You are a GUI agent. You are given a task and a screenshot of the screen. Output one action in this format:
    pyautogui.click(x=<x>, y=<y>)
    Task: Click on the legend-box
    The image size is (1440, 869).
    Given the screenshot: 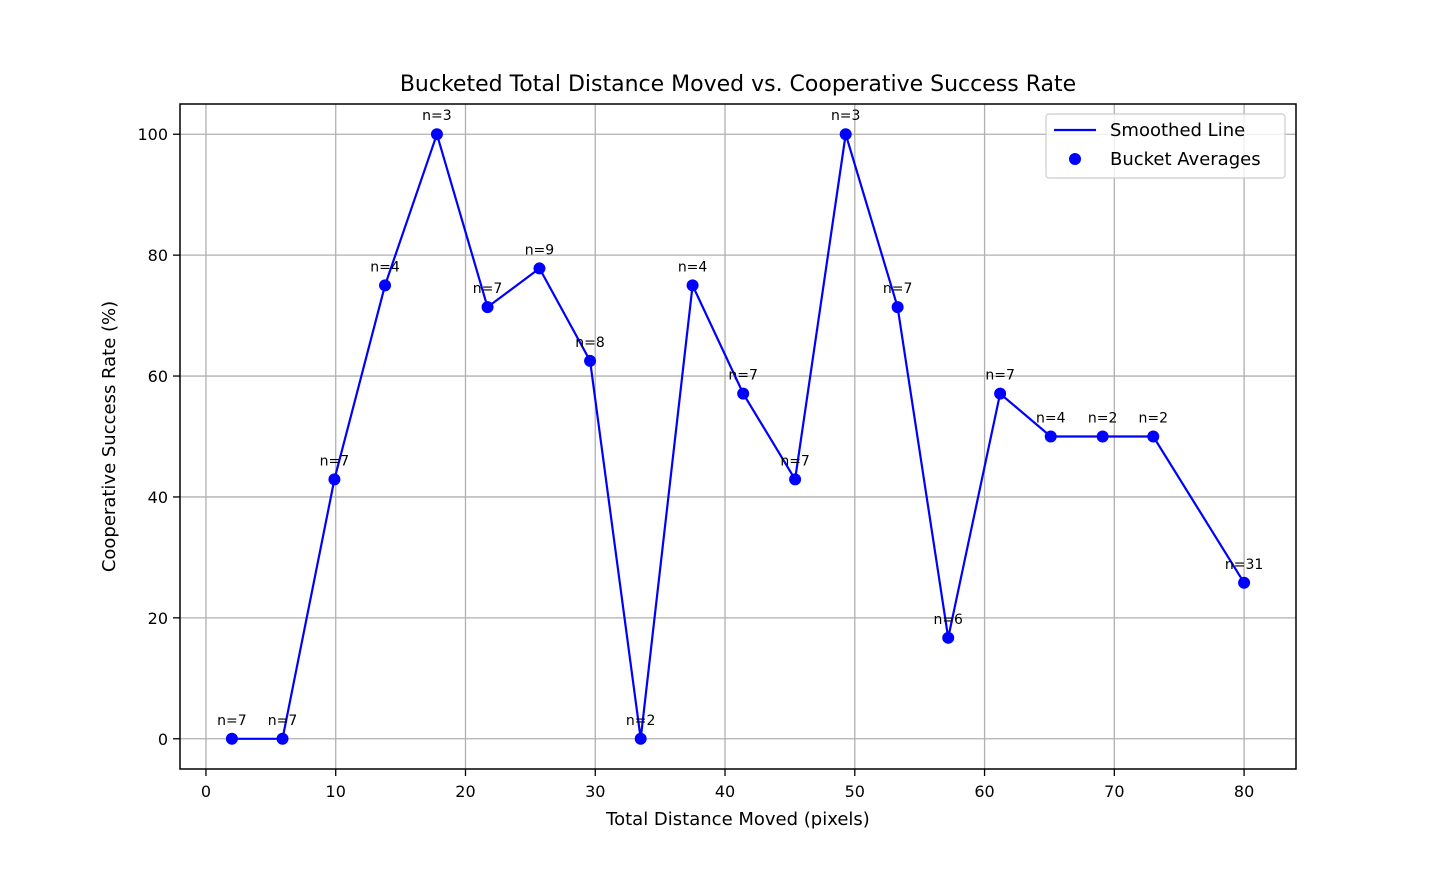 What is the action you would take?
    pyautogui.click(x=1165, y=146)
    